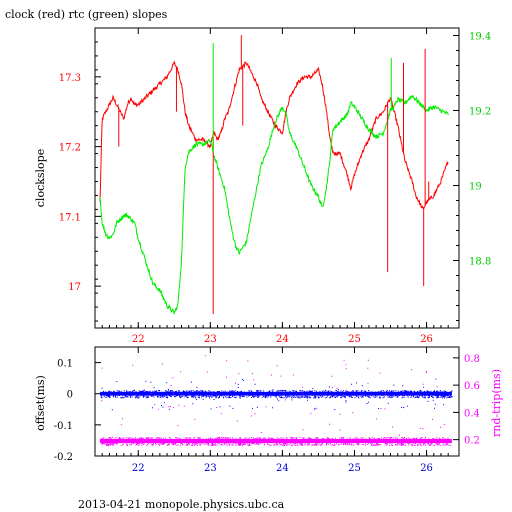 This screenshot has width=512, height=512. Describe the element at coordinates (65, 364) in the screenshot. I see `y-tick-label: 0.1` at that location.